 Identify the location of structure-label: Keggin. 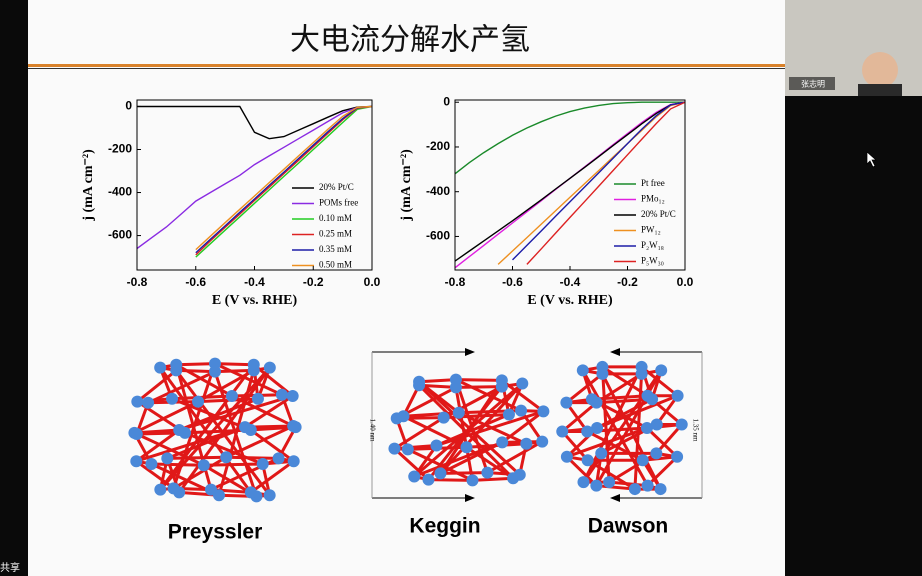
(444, 526).